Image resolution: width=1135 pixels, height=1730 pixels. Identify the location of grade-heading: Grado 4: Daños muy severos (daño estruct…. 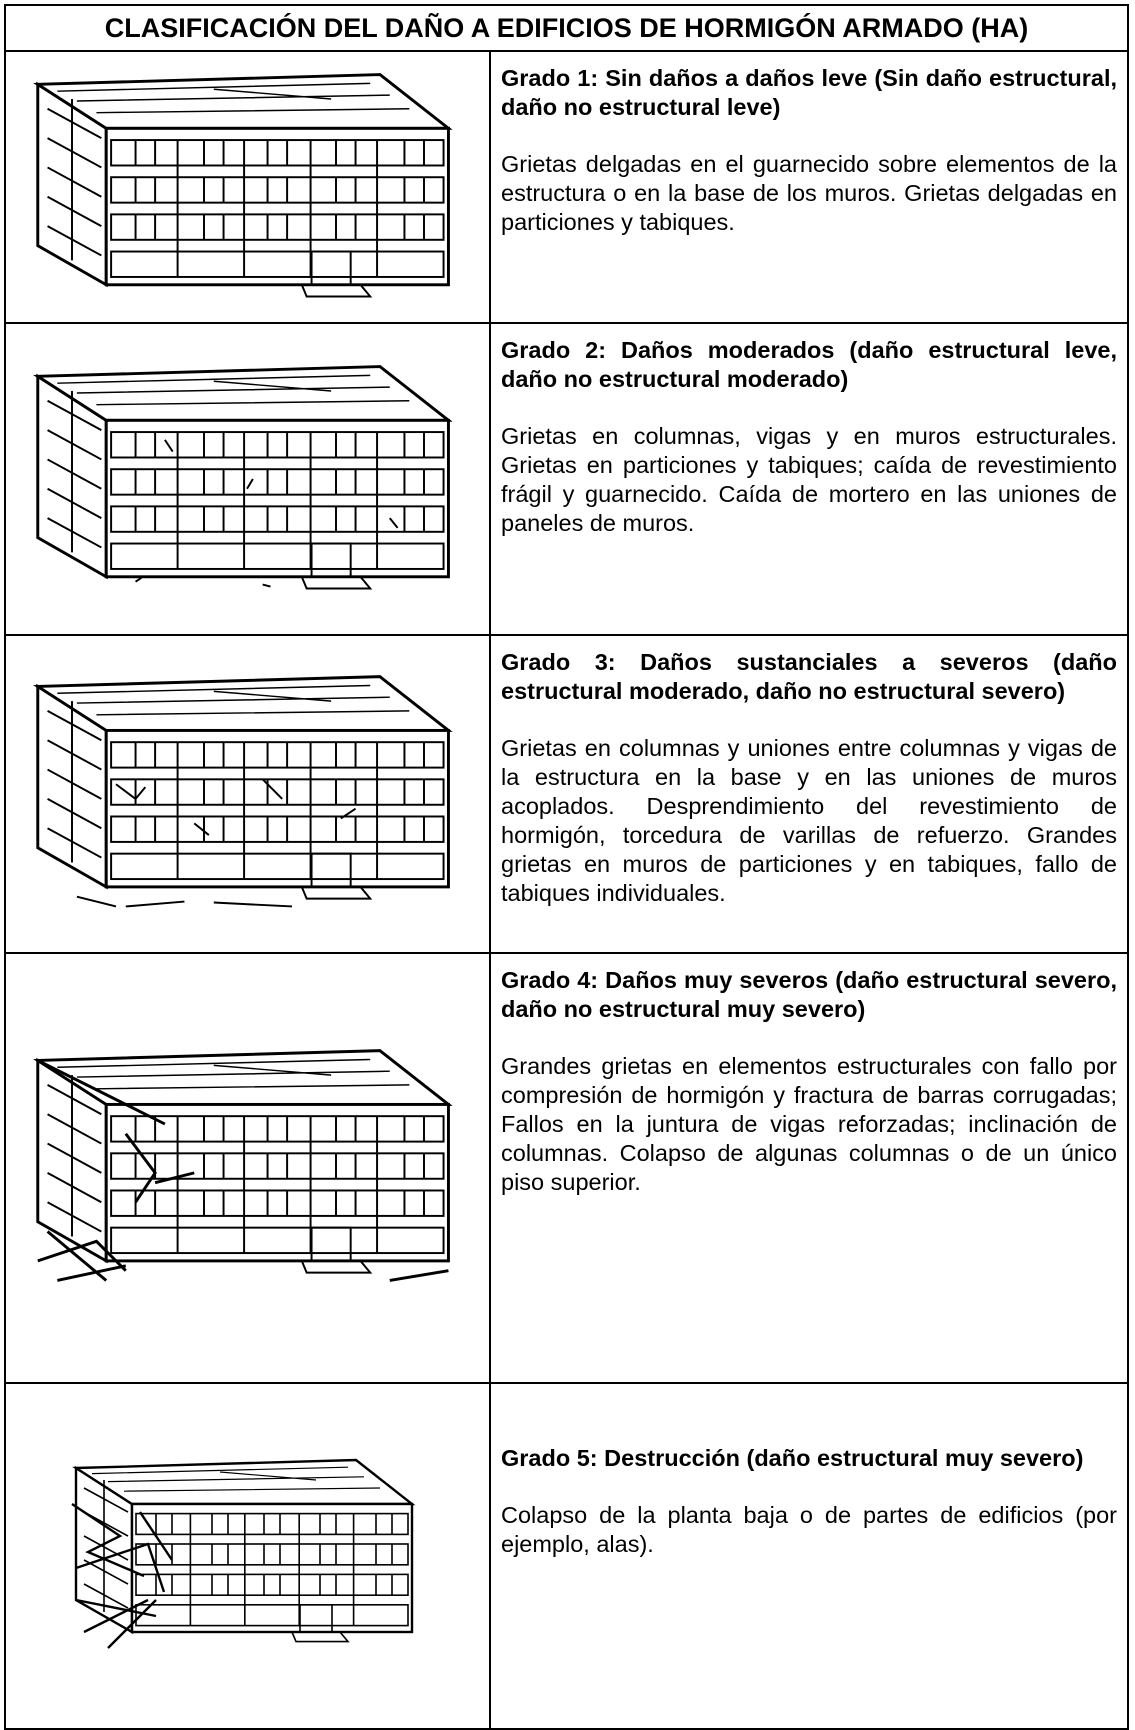
(809, 994).